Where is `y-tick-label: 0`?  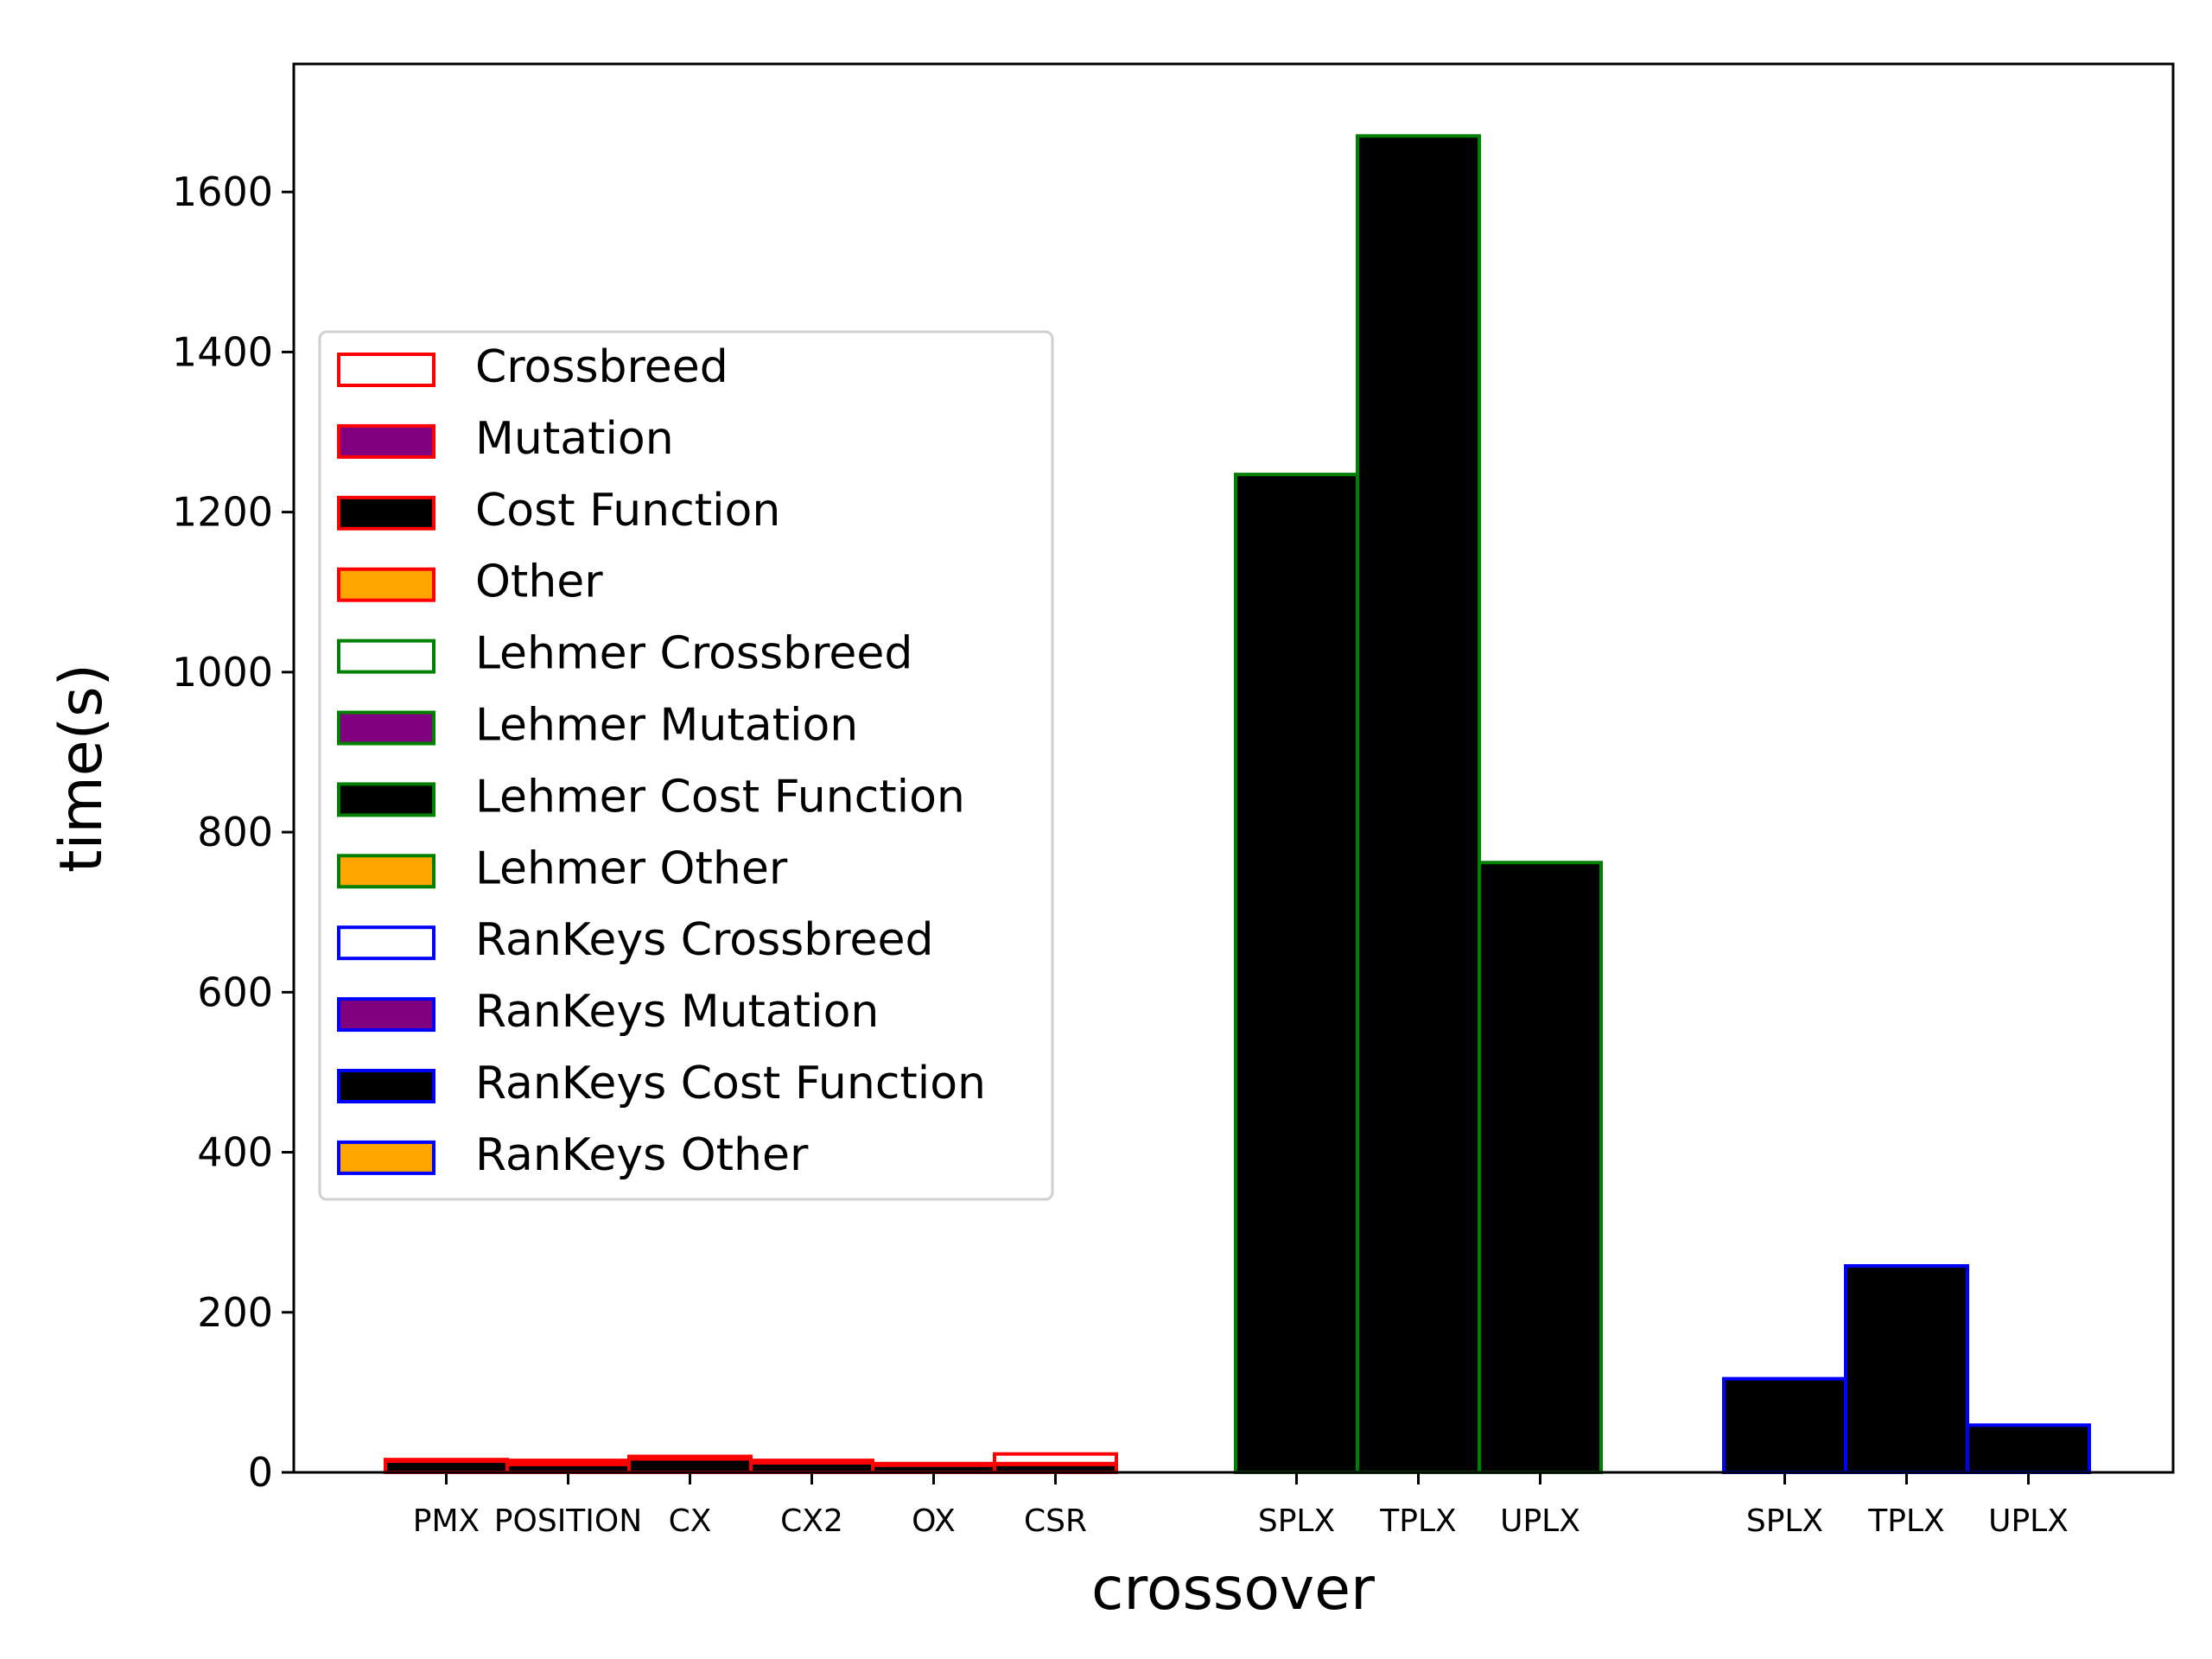 y-tick-label: 0 is located at coordinates (260, 1472).